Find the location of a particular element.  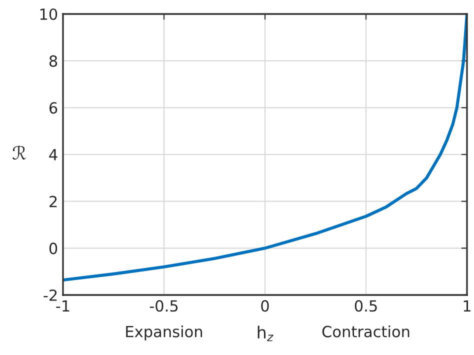

x-tick-label: -0.5 is located at coordinates (164, 306).